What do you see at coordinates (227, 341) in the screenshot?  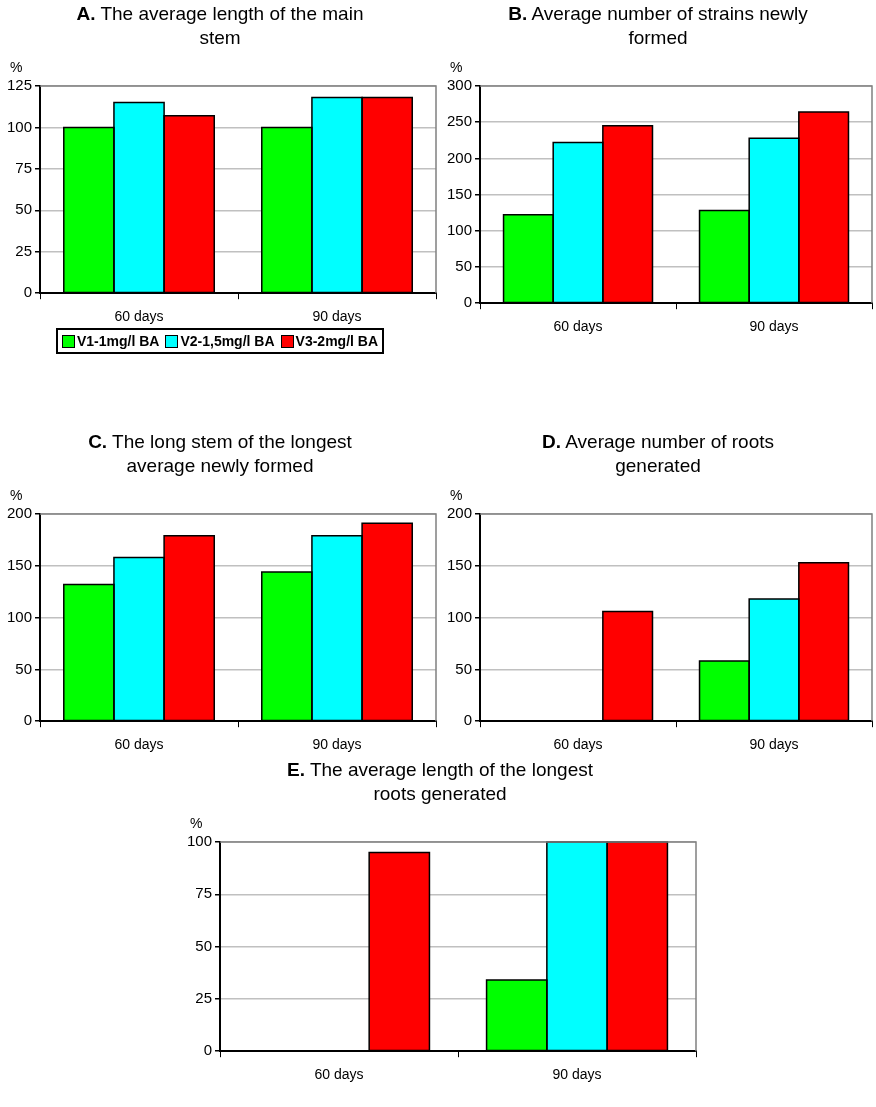 I see `legend-label: V2-1,5mg/l BA` at bounding box center [227, 341].